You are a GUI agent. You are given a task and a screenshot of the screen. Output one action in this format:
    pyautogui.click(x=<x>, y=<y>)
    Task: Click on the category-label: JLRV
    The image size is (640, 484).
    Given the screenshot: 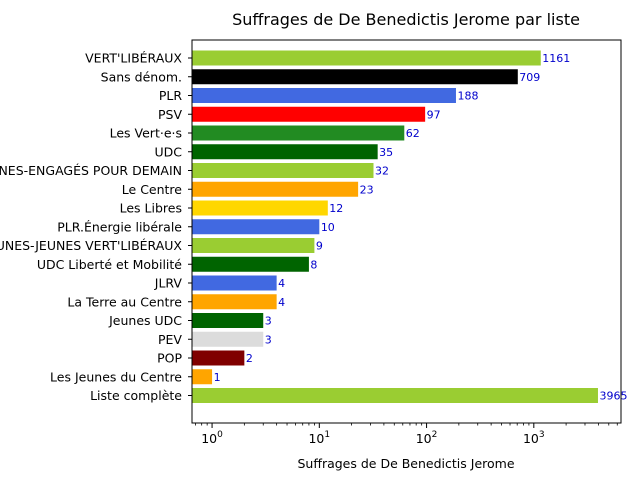 What is the action you would take?
    pyautogui.click(x=168, y=283)
    